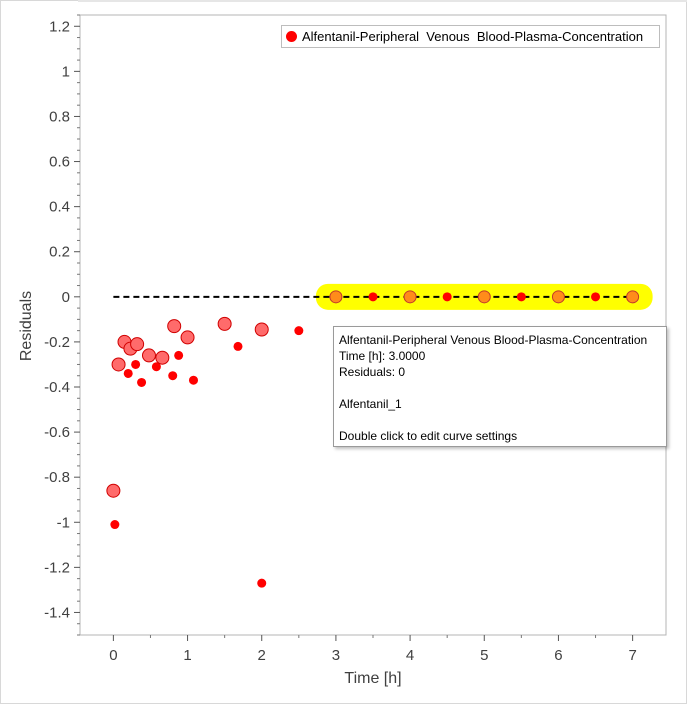 The width and height of the screenshot is (687, 704). What do you see at coordinates (187, 655) in the screenshot?
I see `x-tick-label: 1` at bounding box center [187, 655].